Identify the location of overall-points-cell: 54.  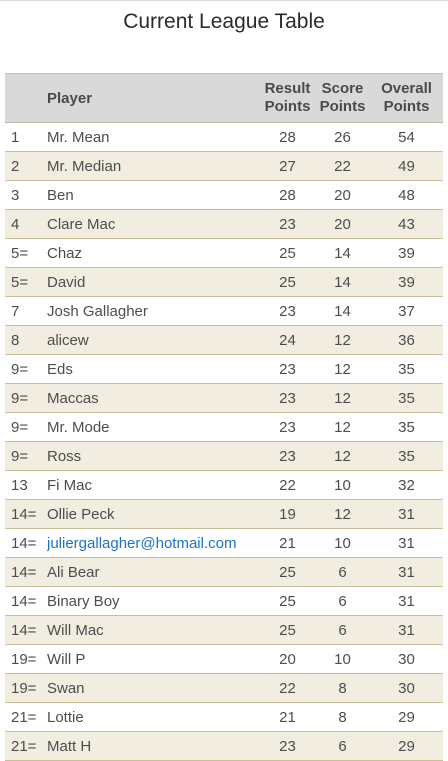
(406, 137).